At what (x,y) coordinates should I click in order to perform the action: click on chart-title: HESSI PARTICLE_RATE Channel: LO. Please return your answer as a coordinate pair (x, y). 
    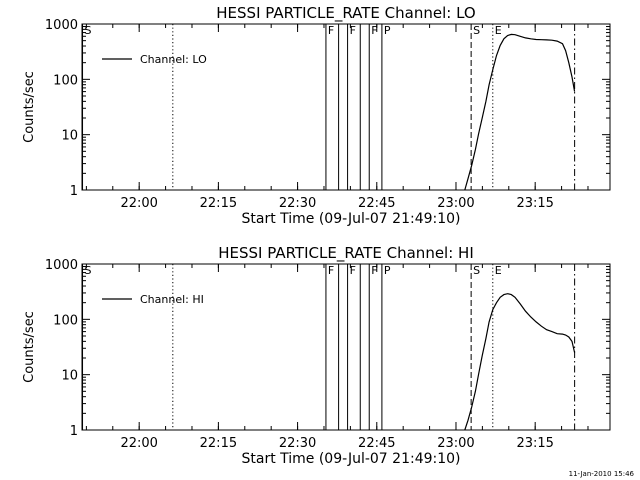
    Looking at the image, I should click on (345, 13).